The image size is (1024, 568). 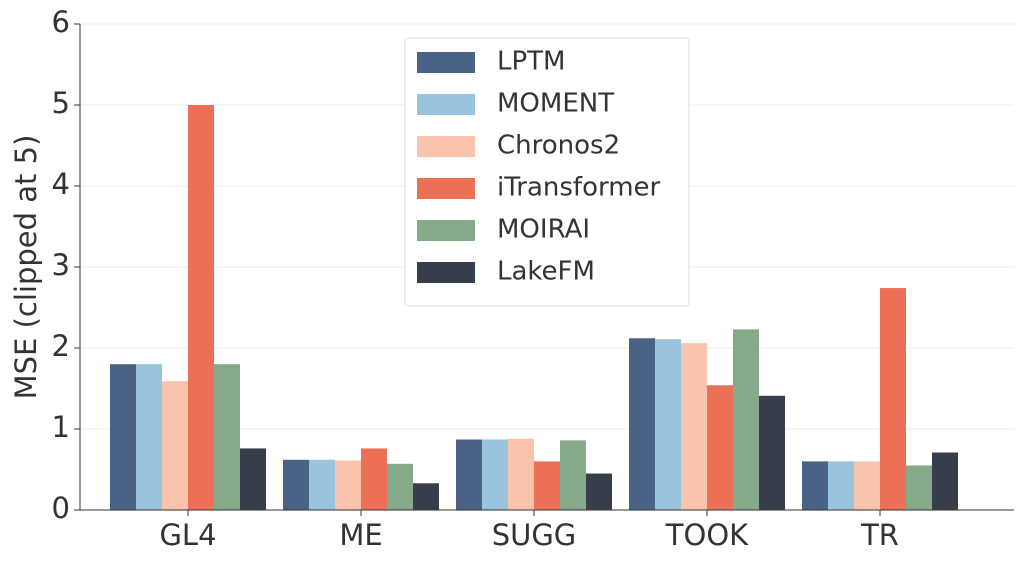 I want to click on x-tick-label: TR, so click(x=879, y=535).